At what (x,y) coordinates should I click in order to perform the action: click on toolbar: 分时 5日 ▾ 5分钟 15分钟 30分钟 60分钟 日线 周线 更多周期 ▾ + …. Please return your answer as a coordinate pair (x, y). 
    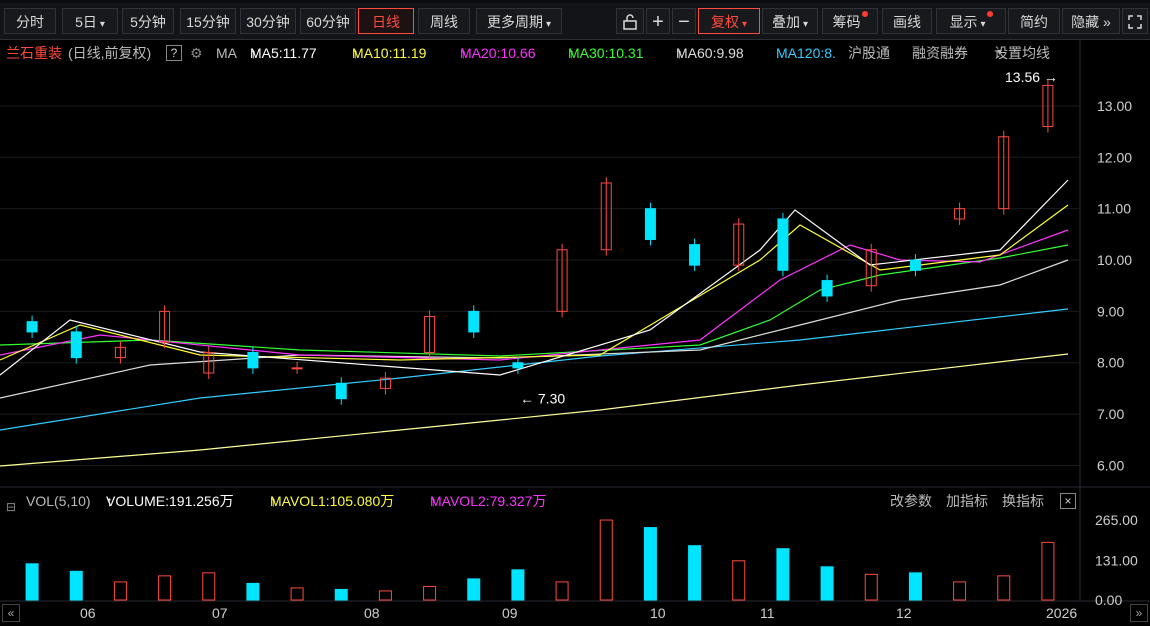
    Looking at the image, I should click on (575, 20).